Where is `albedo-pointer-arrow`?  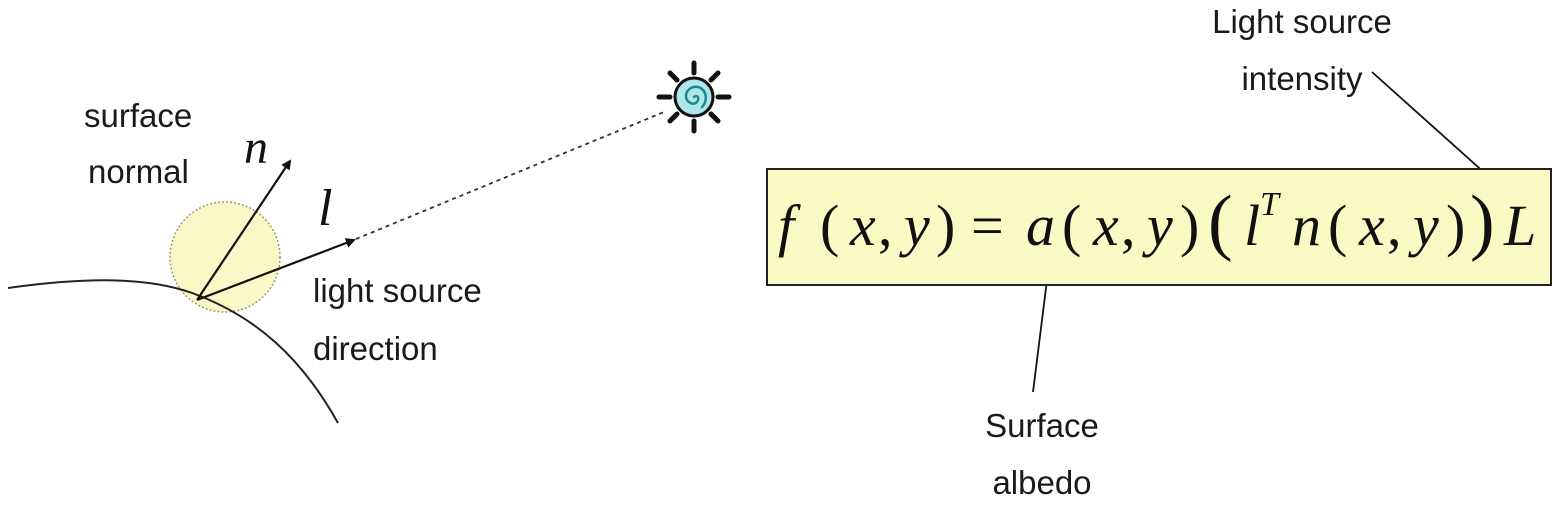
albedo-pointer-arrow is located at coordinates (1042, 331).